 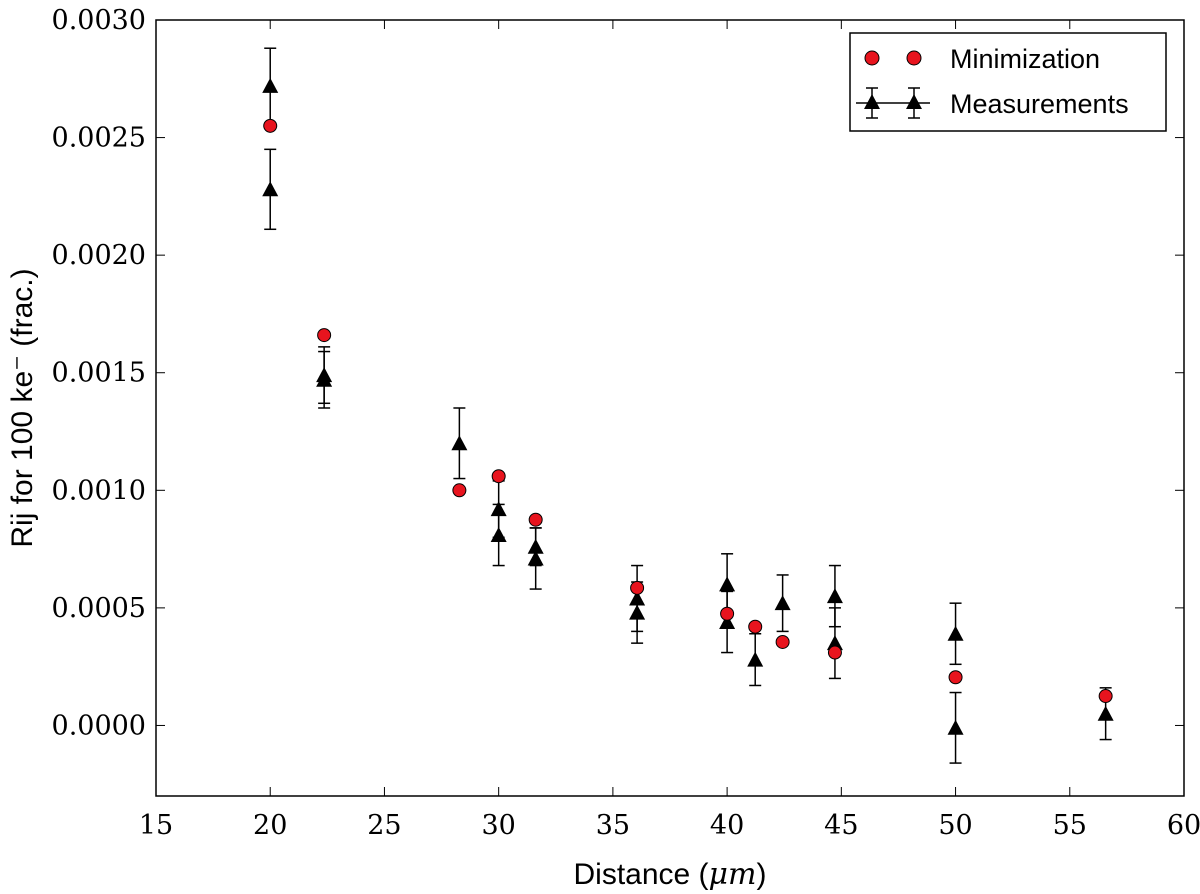 What do you see at coordinates (99, 373) in the screenshot?
I see `y-tick-label: 0.0015` at bounding box center [99, 373].